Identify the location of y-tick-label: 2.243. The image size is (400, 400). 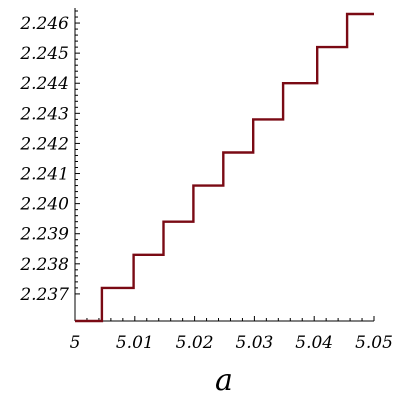
(44, 114).